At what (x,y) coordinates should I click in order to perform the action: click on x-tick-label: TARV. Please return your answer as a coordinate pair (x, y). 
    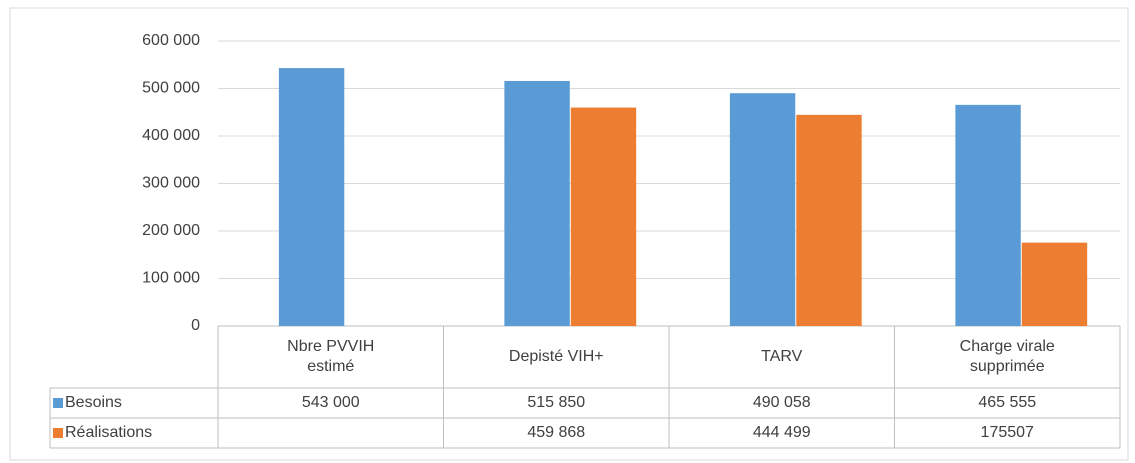
    Looking at the image, I should click on (782, 357).